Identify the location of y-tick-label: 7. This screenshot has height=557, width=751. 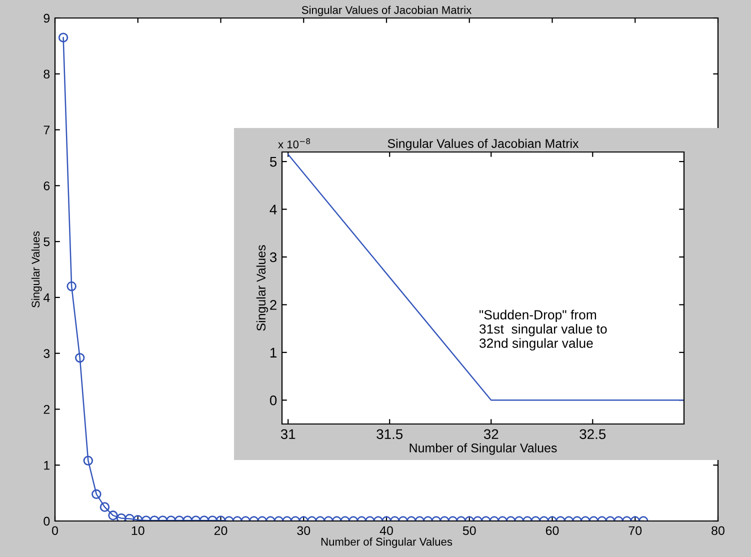
(47, 130).